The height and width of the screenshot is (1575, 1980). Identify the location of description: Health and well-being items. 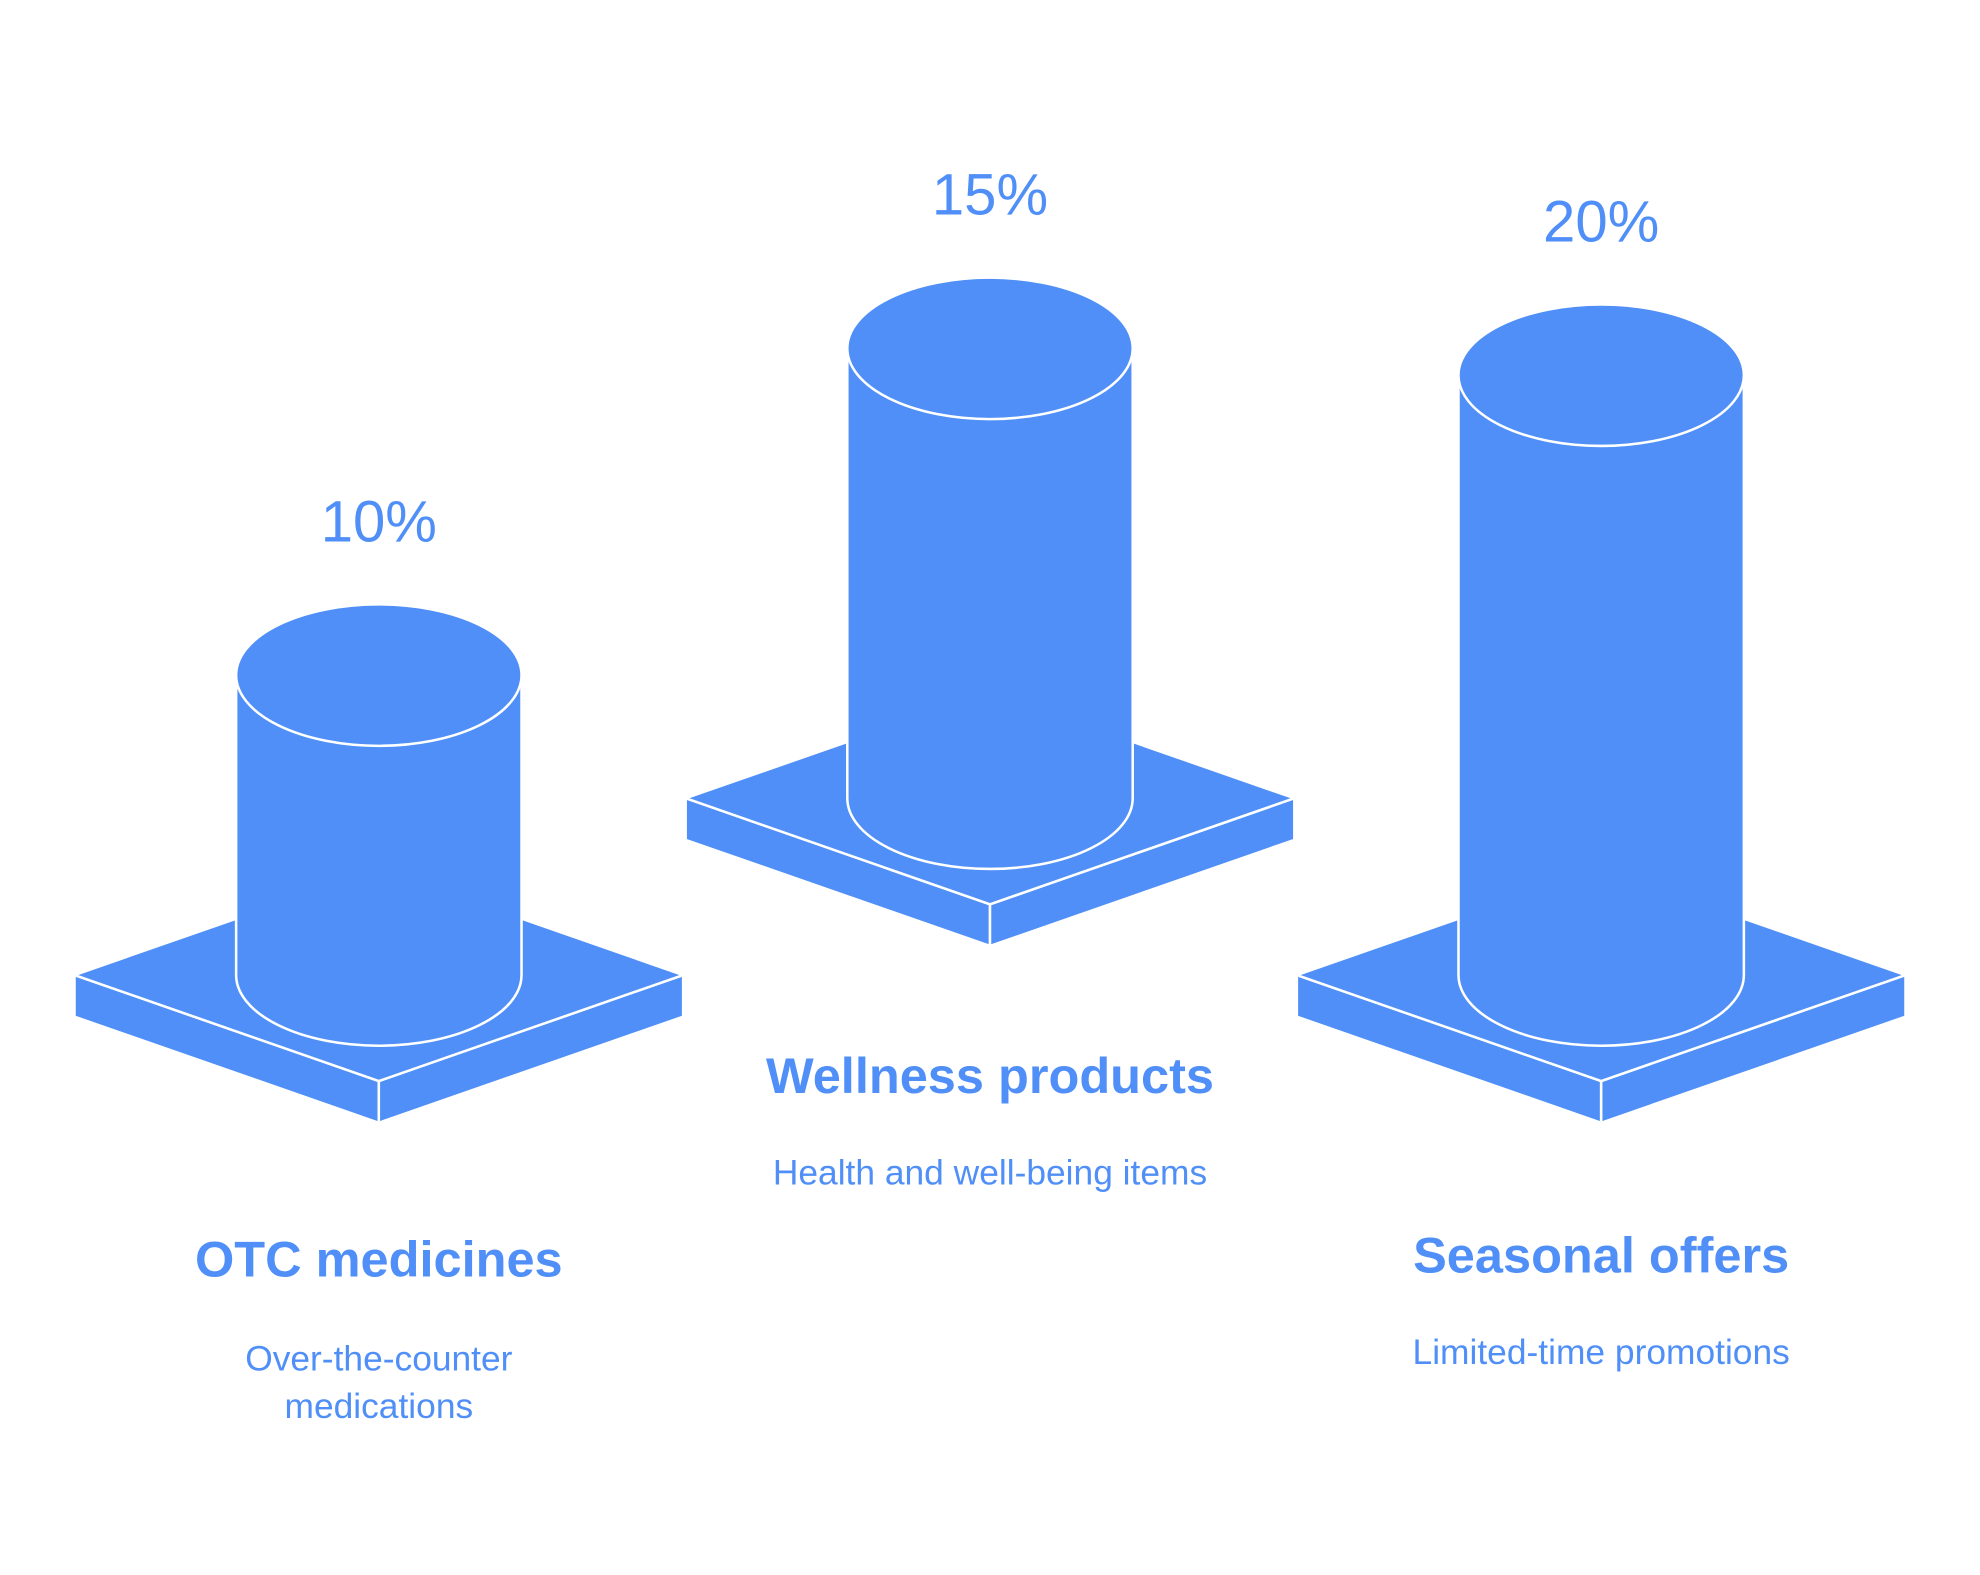
(990, 1173).